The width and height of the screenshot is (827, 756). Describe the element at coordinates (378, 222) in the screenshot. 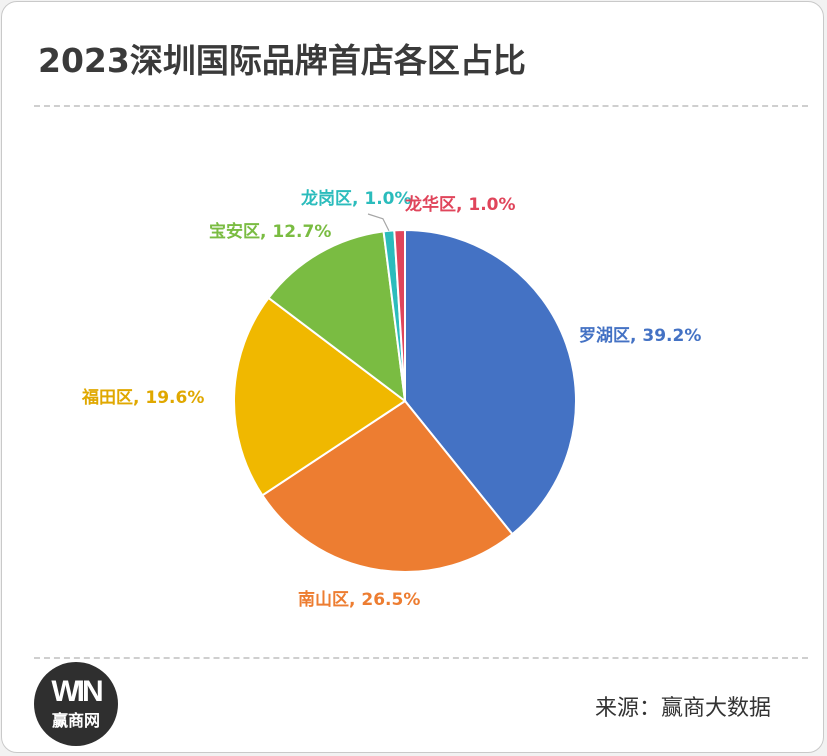

I see `leader-line` at that location.